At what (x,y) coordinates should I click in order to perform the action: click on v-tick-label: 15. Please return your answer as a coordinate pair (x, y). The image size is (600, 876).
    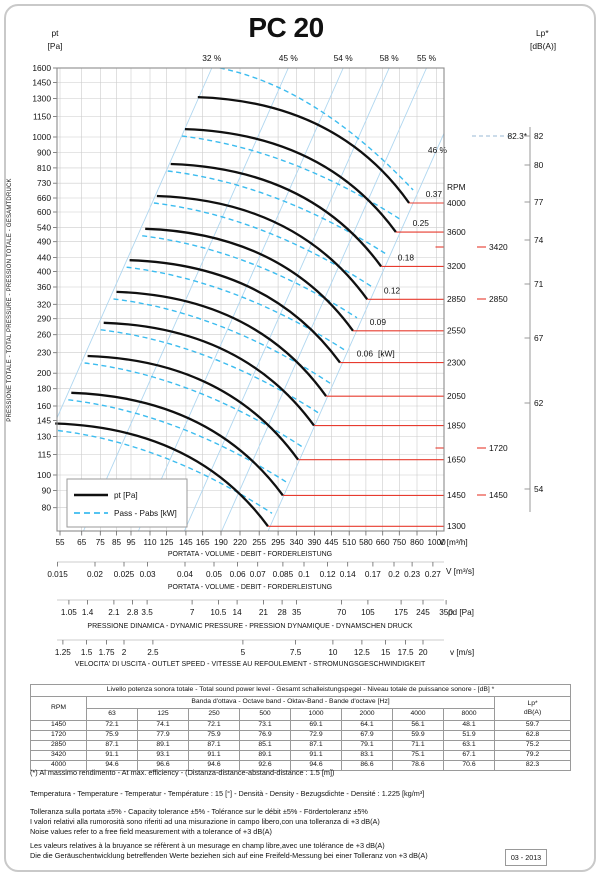
    Looking at the image, I should click on (386, 652).